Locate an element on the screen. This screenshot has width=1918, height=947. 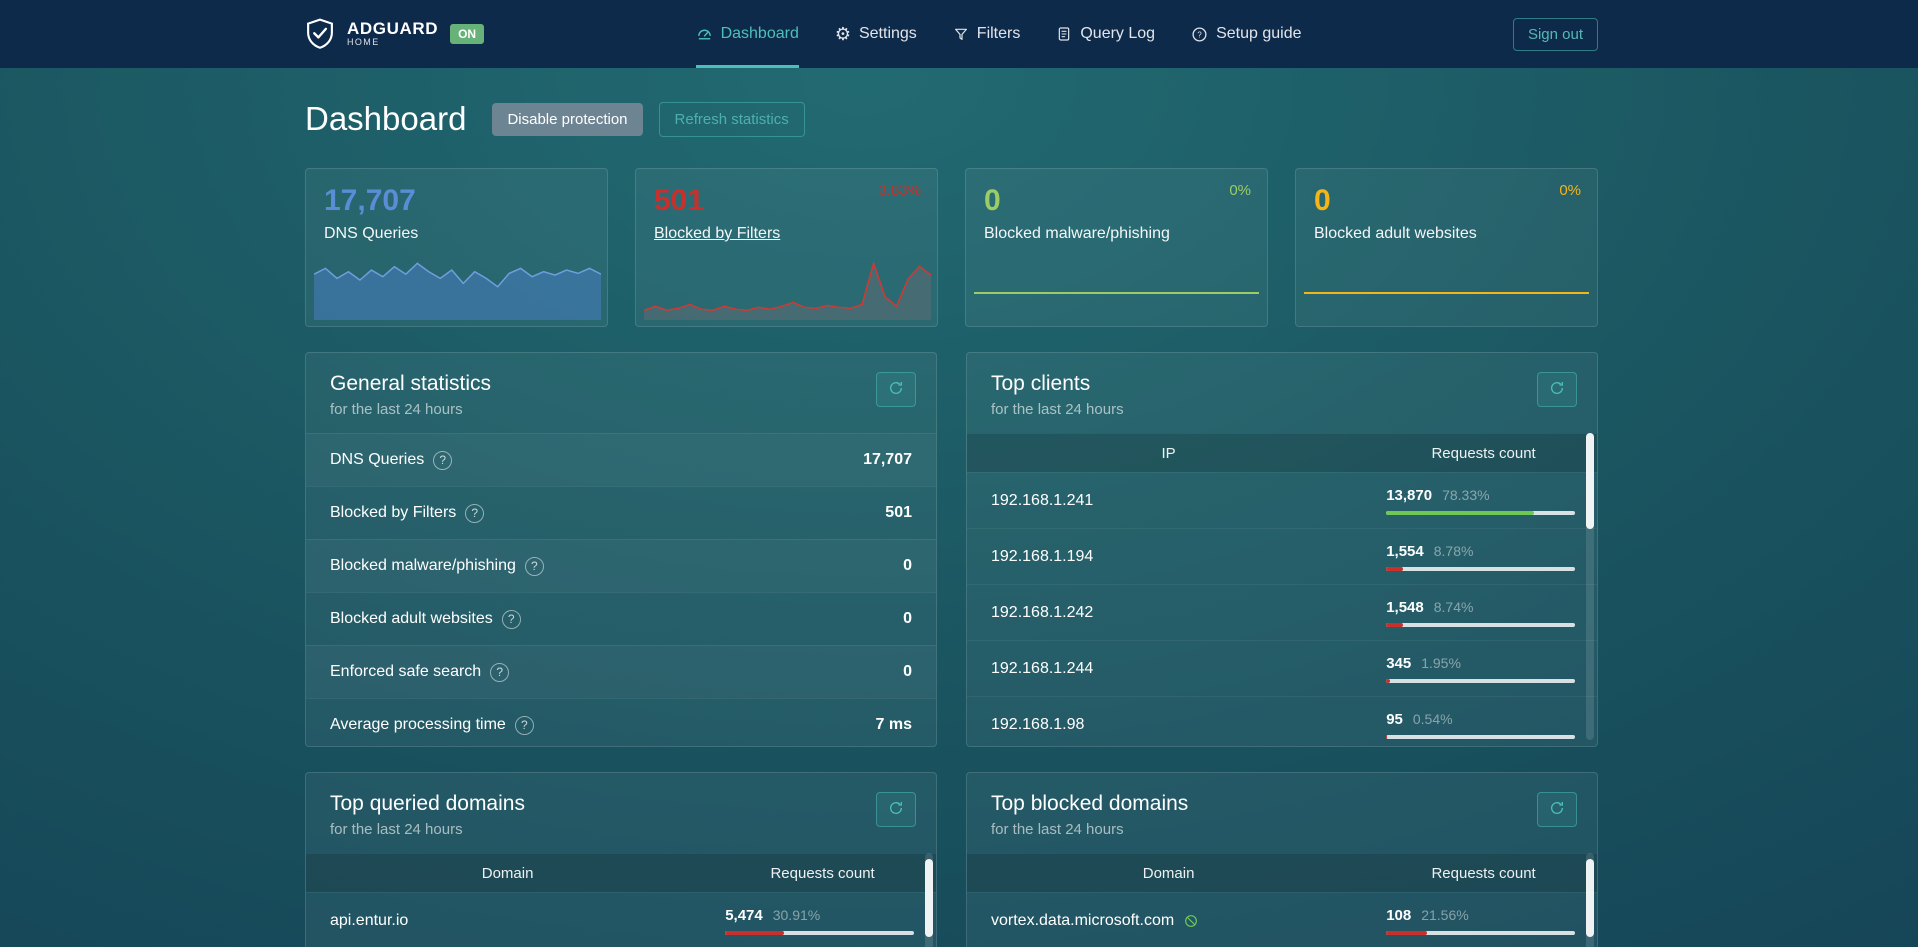
domain-label: vortex.data.microsoft.com is located at coordinates (1083, 920).